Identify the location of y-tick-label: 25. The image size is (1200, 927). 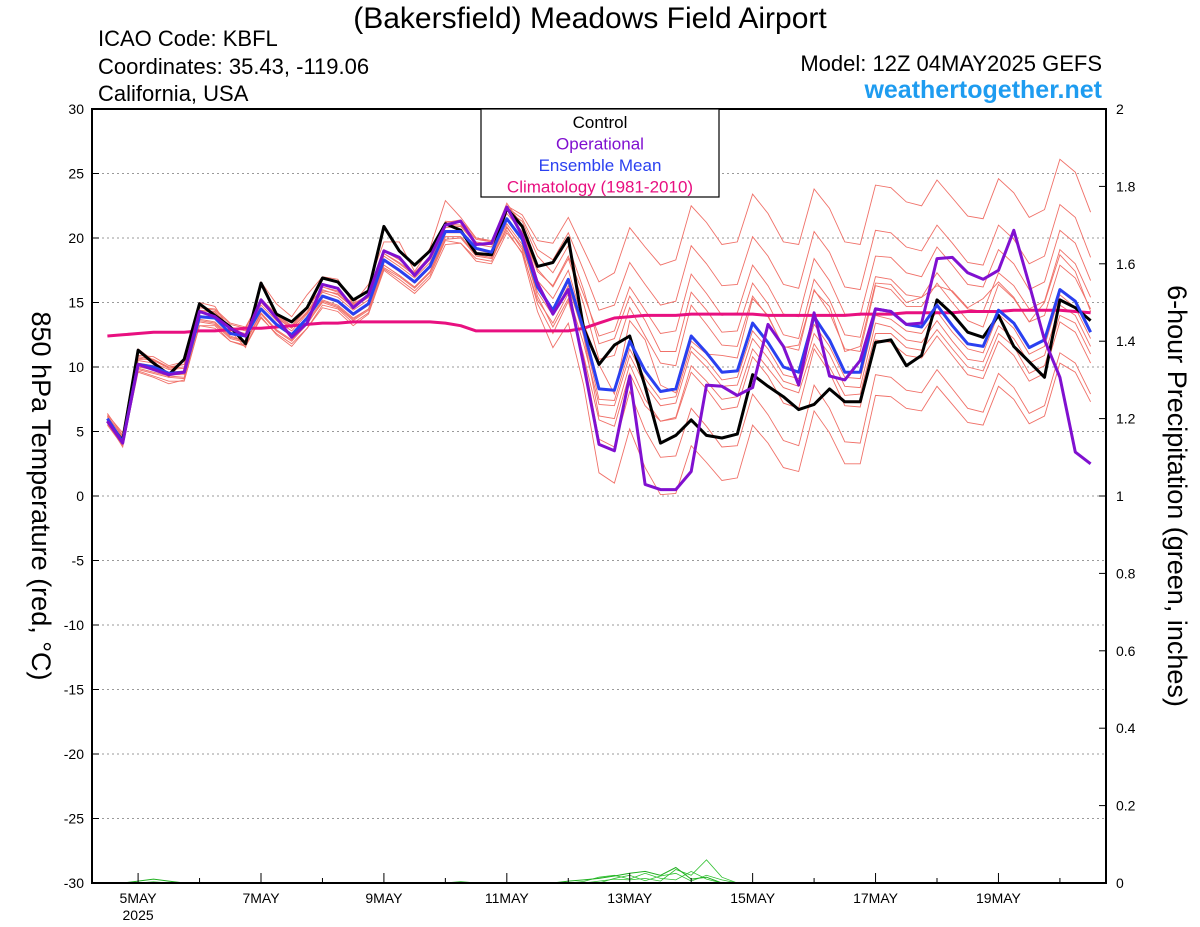
(76, 174).